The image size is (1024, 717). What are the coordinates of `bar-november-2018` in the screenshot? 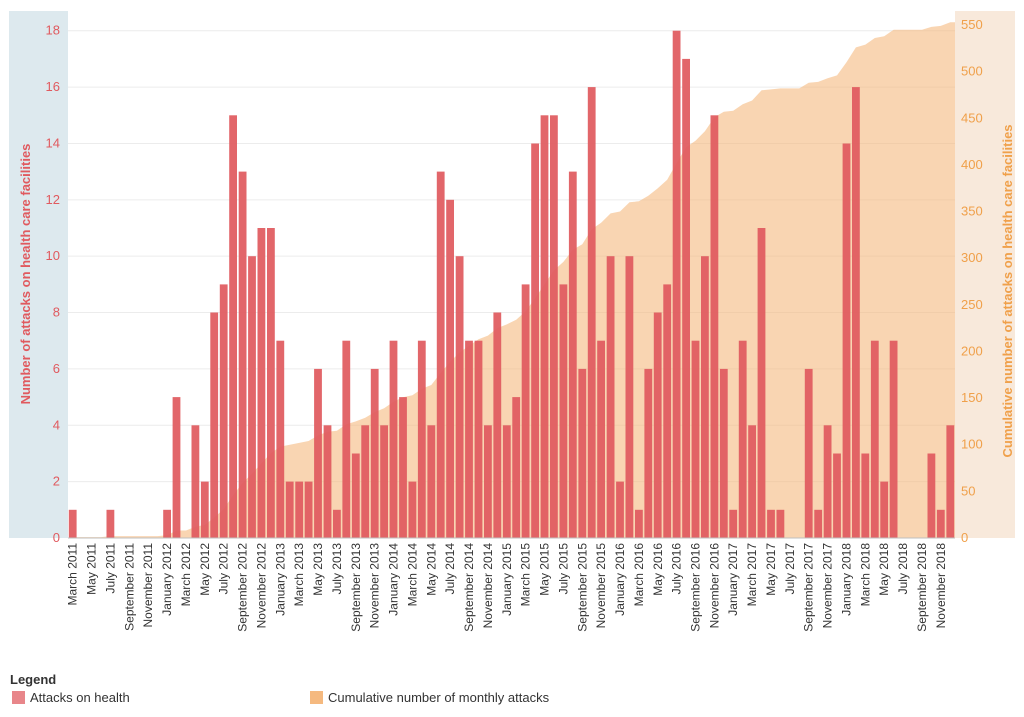 It's located at (940, 523).